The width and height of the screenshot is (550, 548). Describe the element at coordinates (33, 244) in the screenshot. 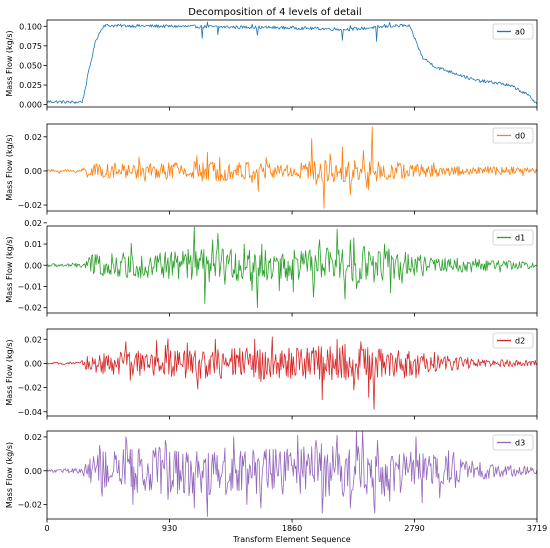

I see `y-tick-label-d1: 0.01` at that location.